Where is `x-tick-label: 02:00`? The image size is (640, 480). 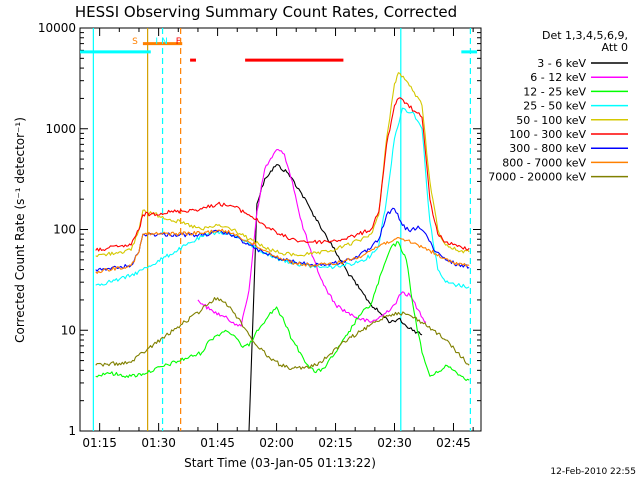 x-tick-label: 02:00 is located at coordinates (276, 443).